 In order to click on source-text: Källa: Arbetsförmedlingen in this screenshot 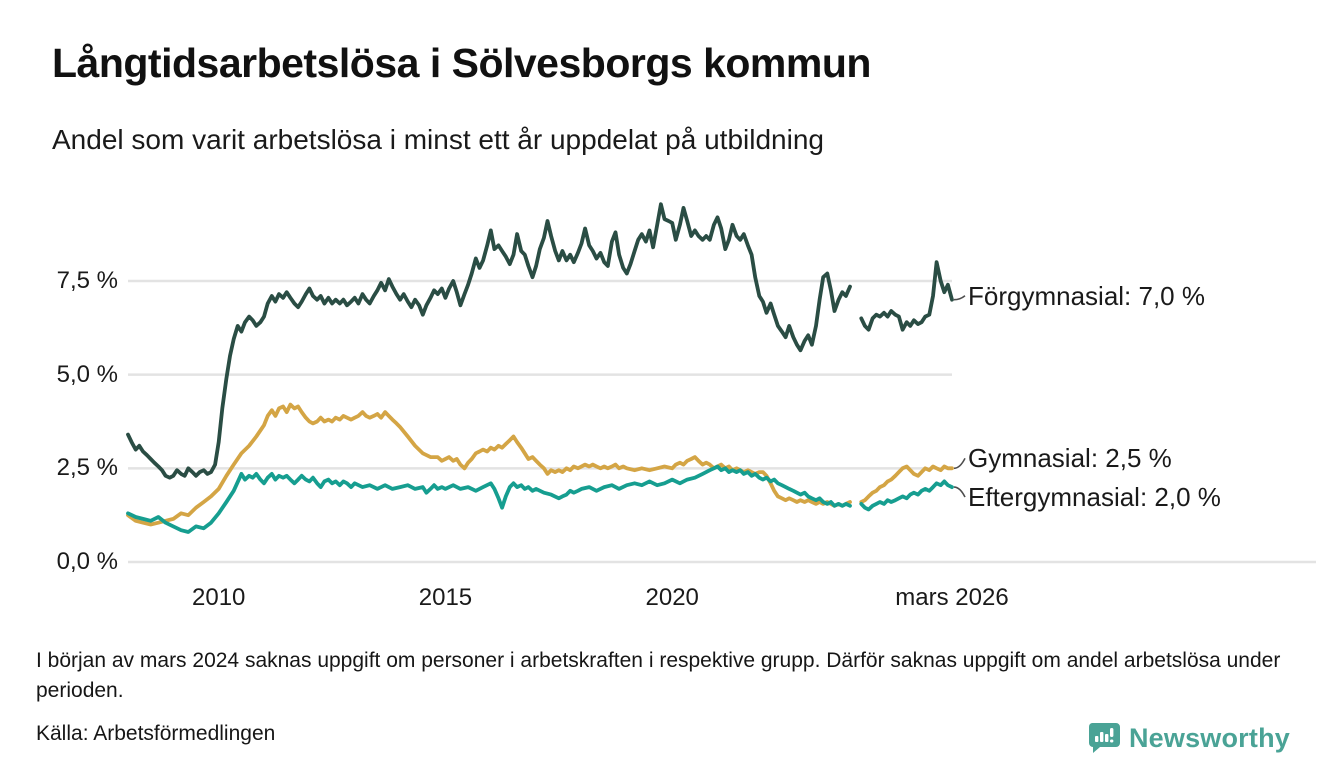, I will do `click(156, 733)`.